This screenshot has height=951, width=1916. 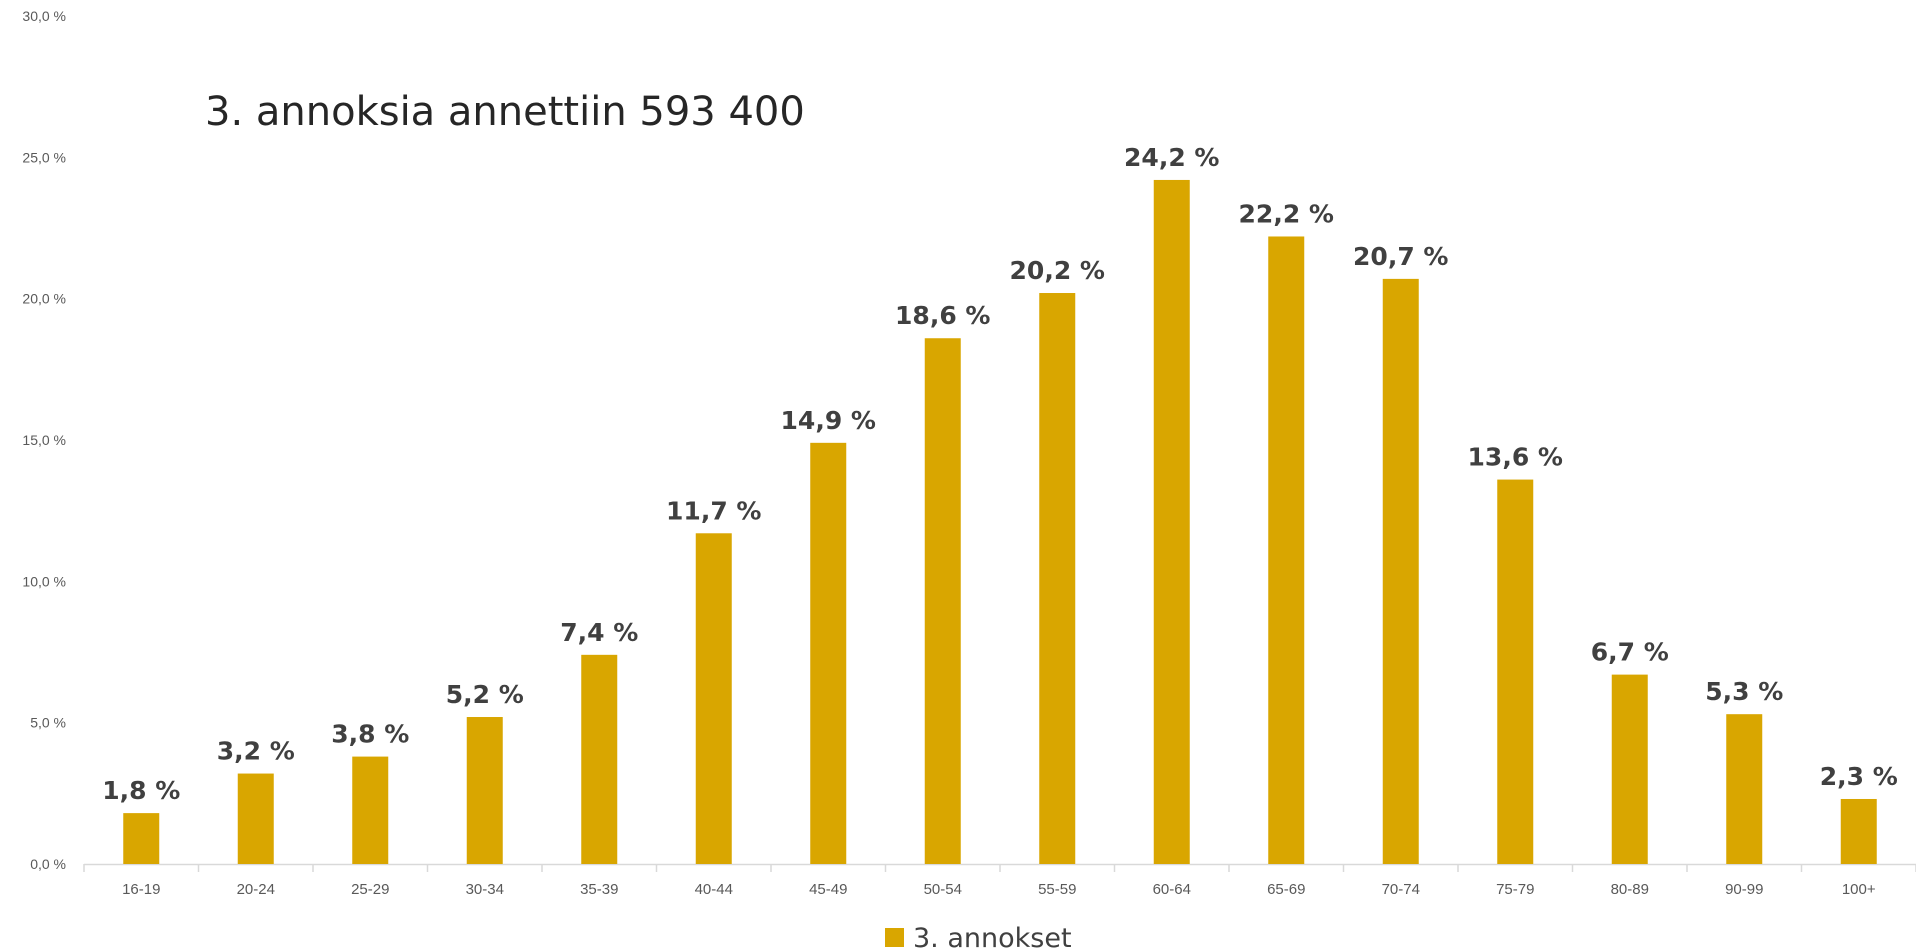 What do you see at coordinates (1859, 889) in the screenshot?
I see `x-tick-label: 100+` at bounding box center [1859, 889].